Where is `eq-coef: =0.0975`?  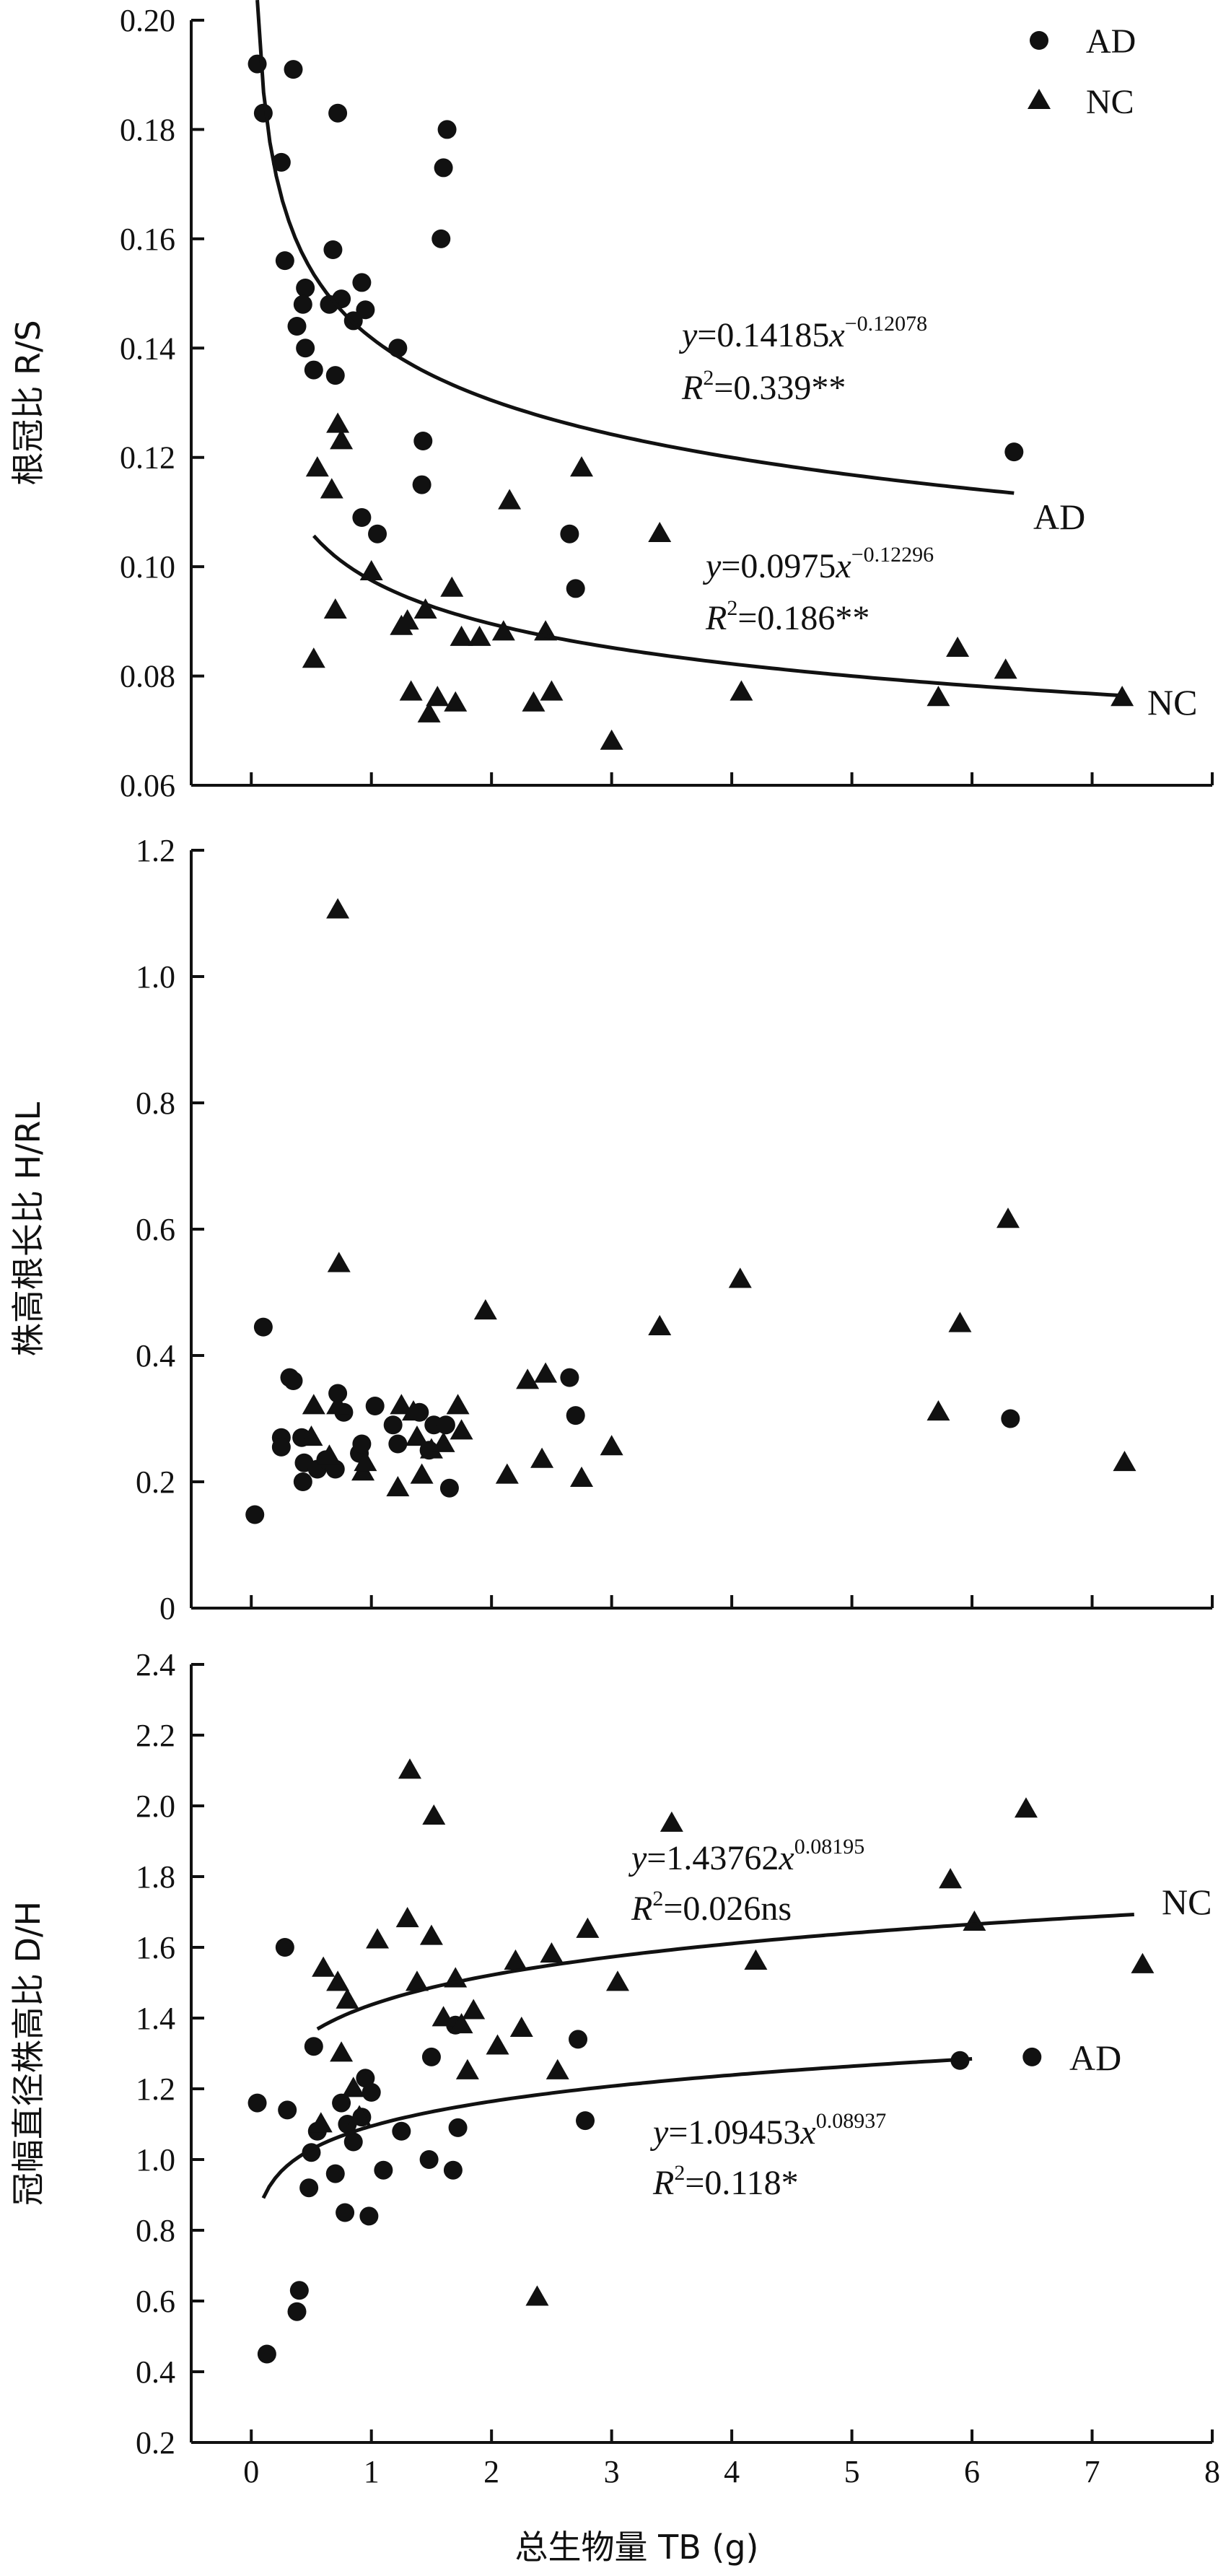 eq-coef: =0.0975 is located at coordinates (779, 566).